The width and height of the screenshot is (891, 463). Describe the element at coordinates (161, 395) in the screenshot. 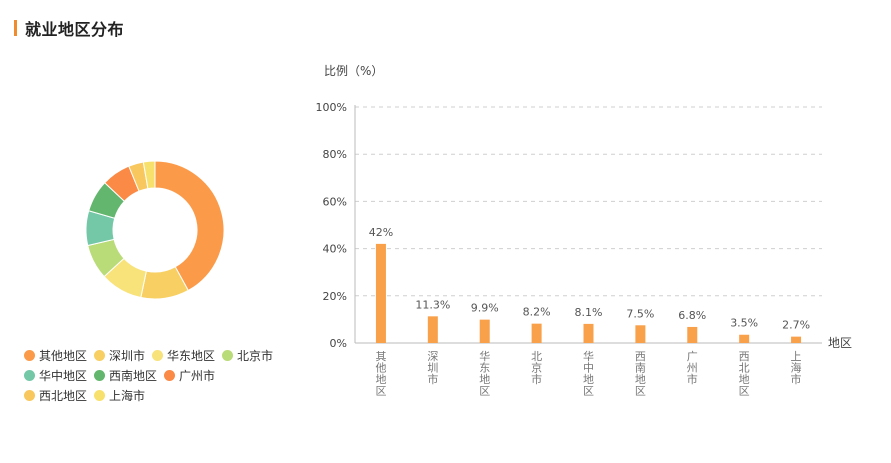

I see `legend-row: 西北地区 上海市` at that location.